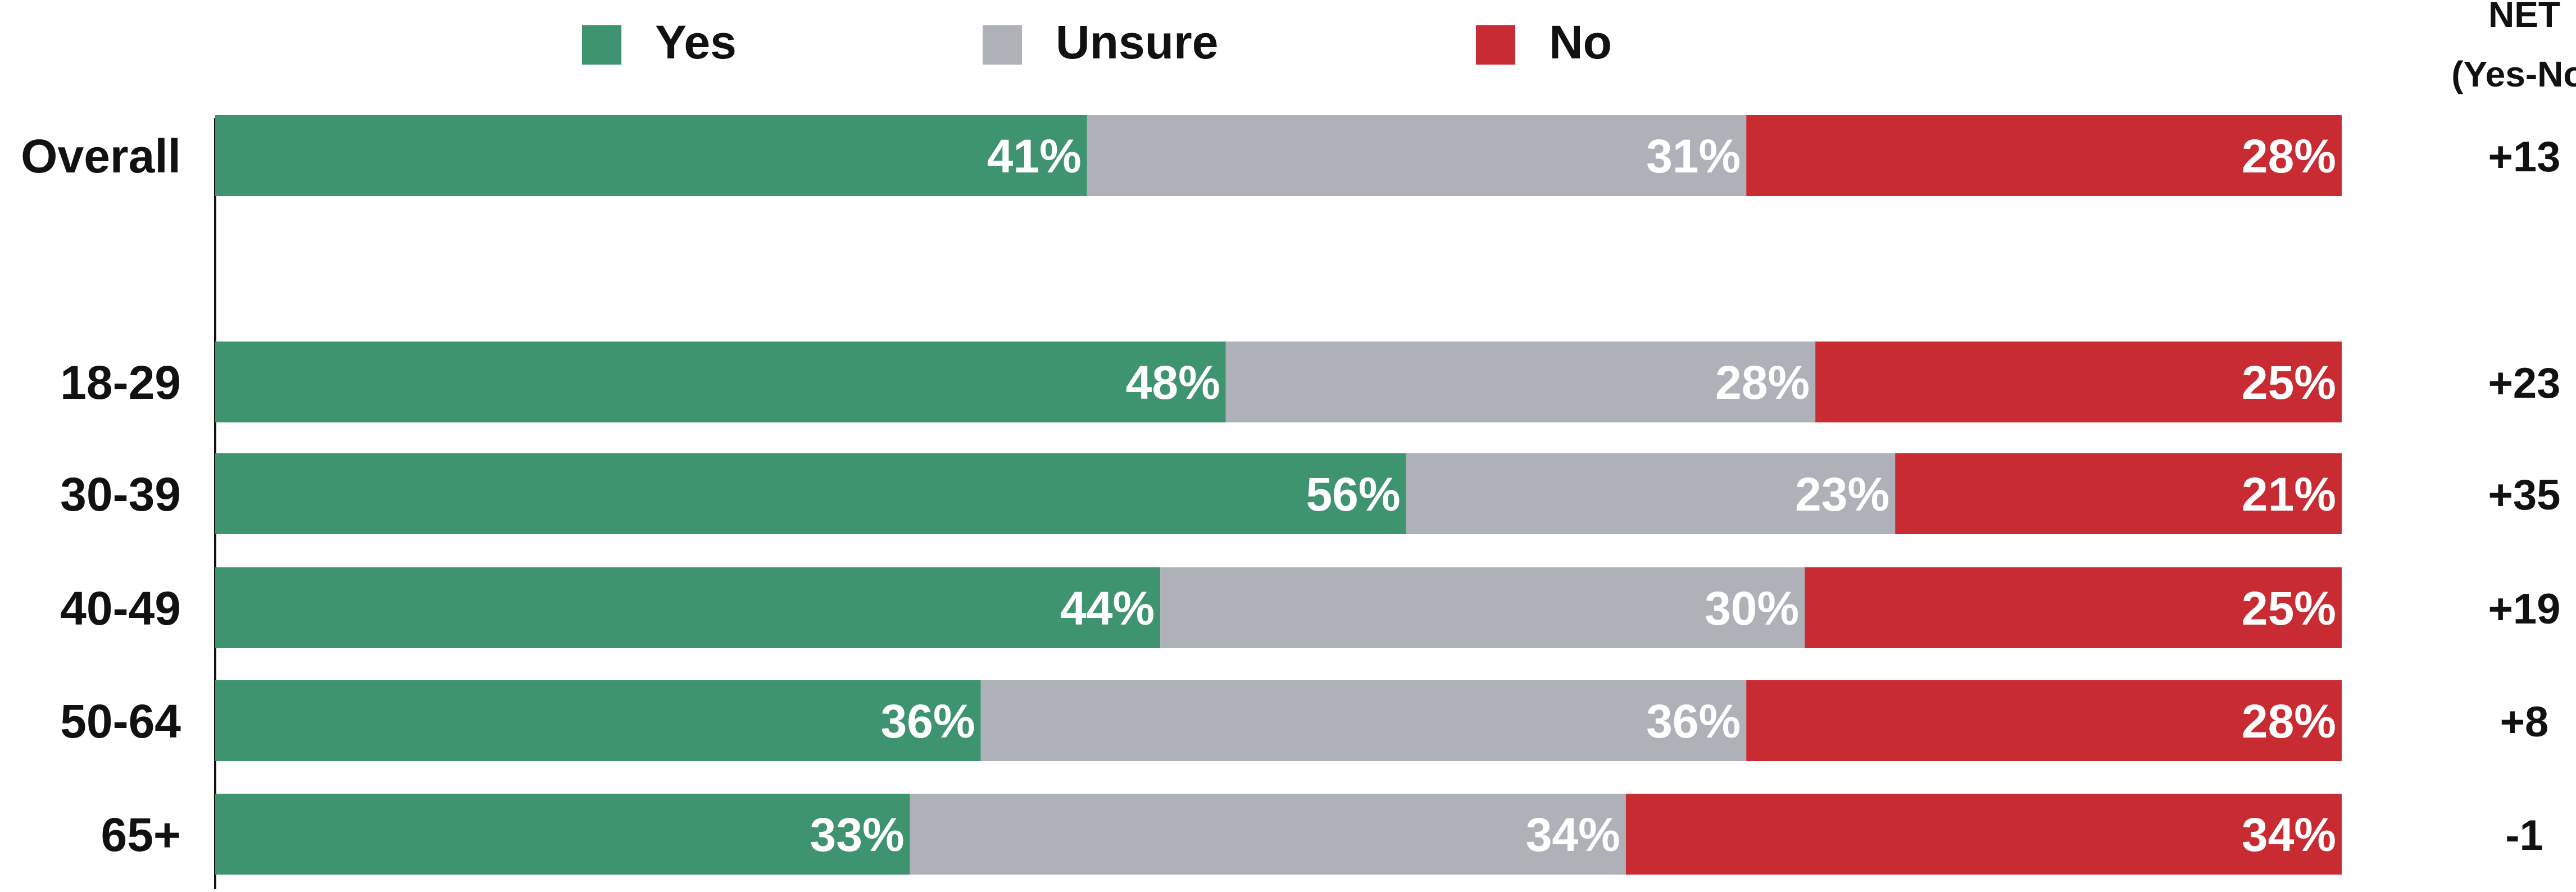 This screenshot has height=892, width=2576. I want to click on category-label: Overall, so click(101, 156).